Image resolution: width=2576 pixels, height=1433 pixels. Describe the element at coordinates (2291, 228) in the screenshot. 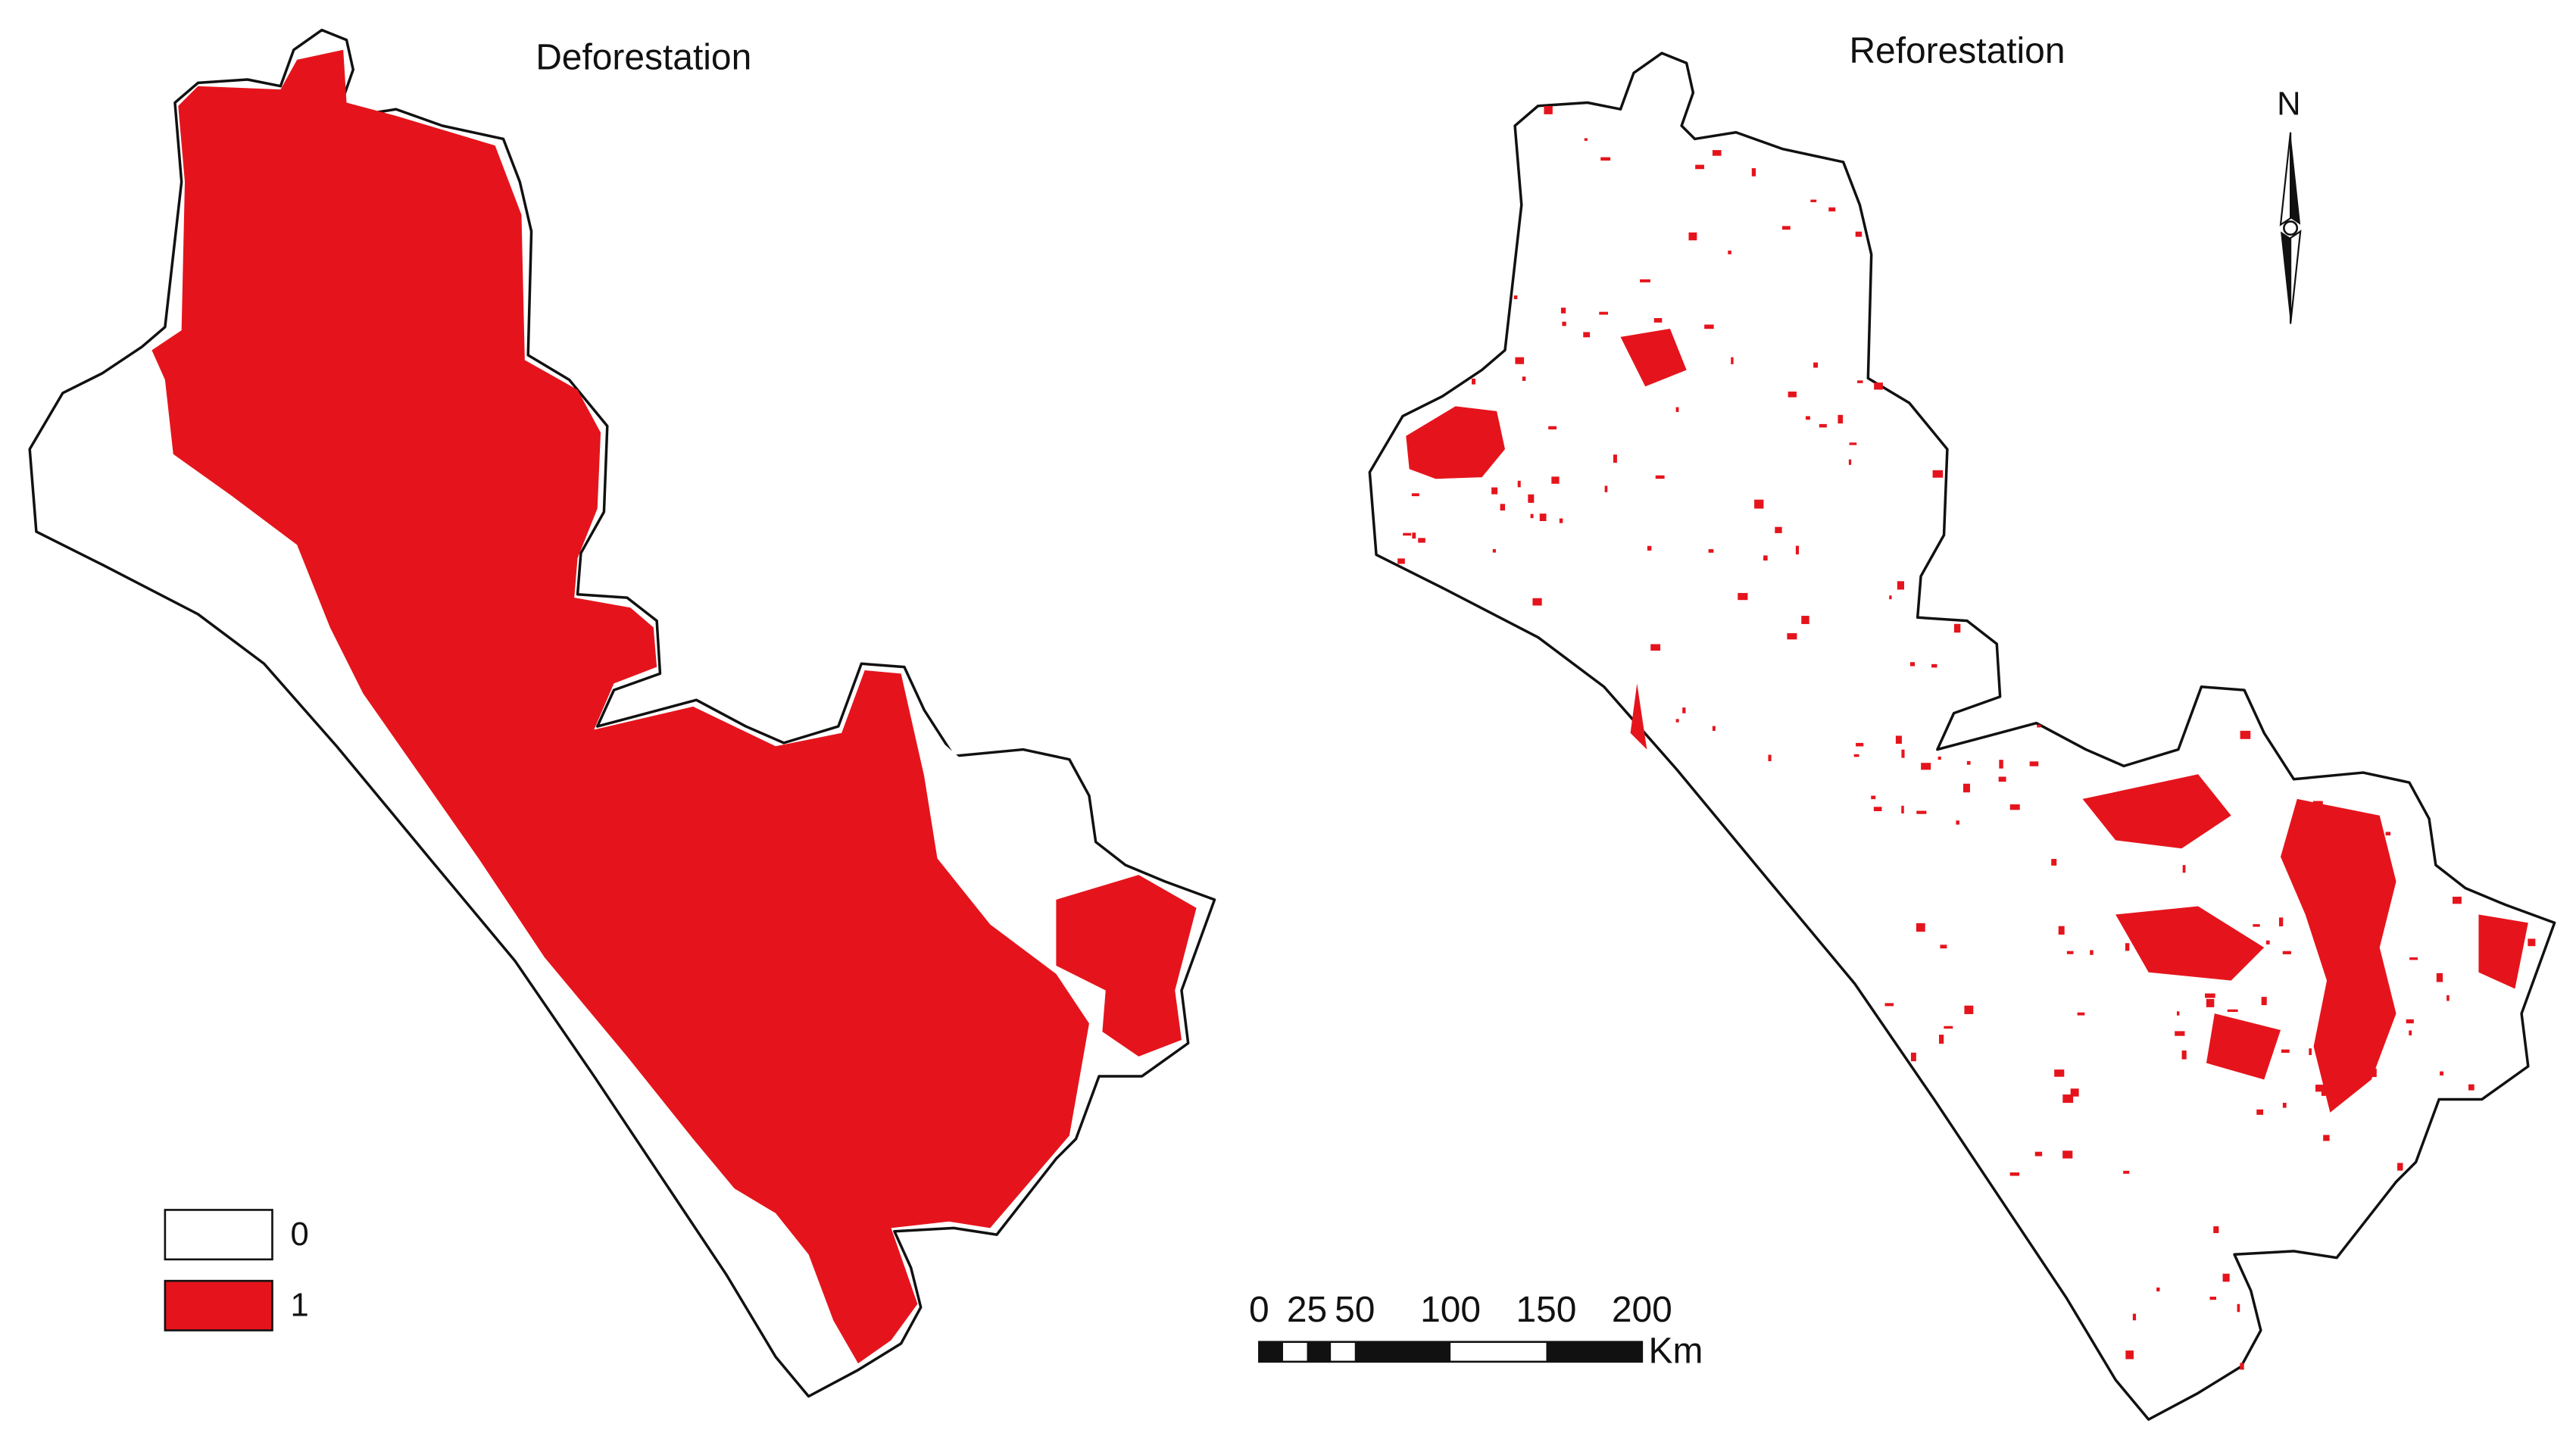

I see `arrow-center` at that location.